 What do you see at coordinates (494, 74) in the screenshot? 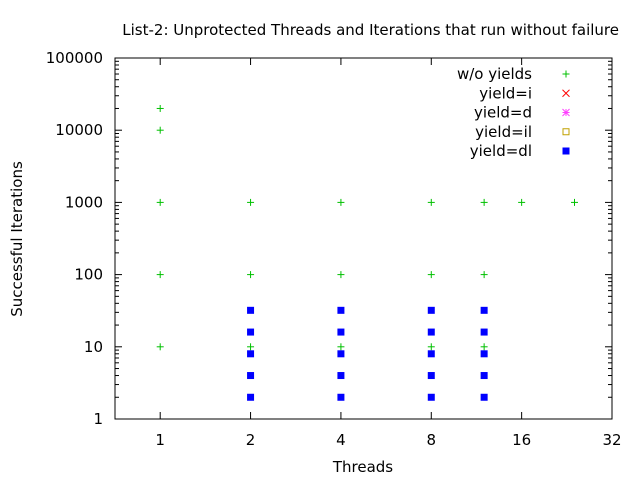
I see `legend-label: w/o yields` at bounding box center [494, 74].